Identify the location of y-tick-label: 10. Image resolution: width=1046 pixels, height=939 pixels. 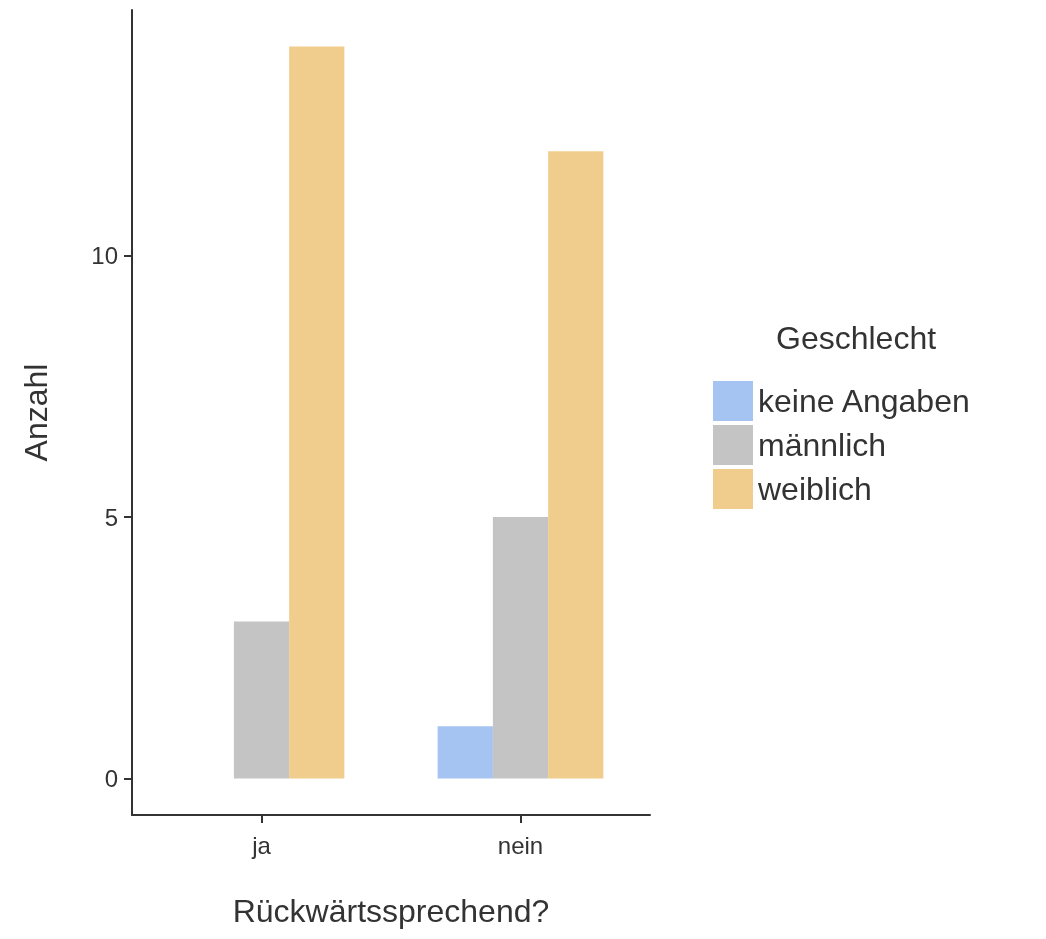
(104, 256).